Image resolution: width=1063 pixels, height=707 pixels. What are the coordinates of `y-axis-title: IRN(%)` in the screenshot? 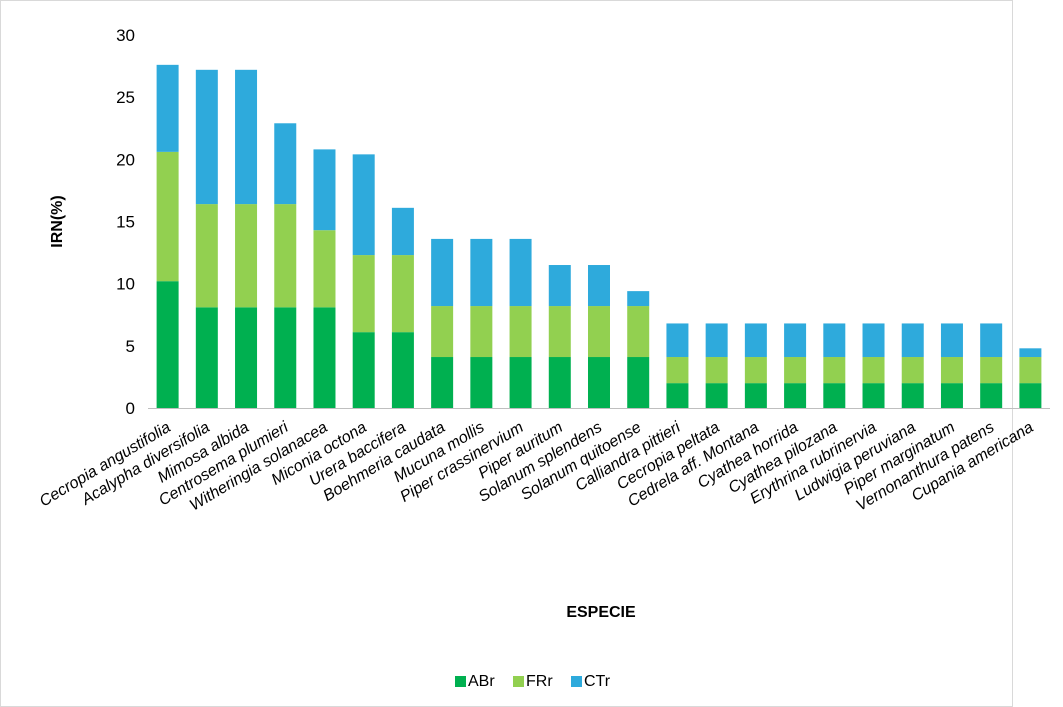 It's located at (57, 221).